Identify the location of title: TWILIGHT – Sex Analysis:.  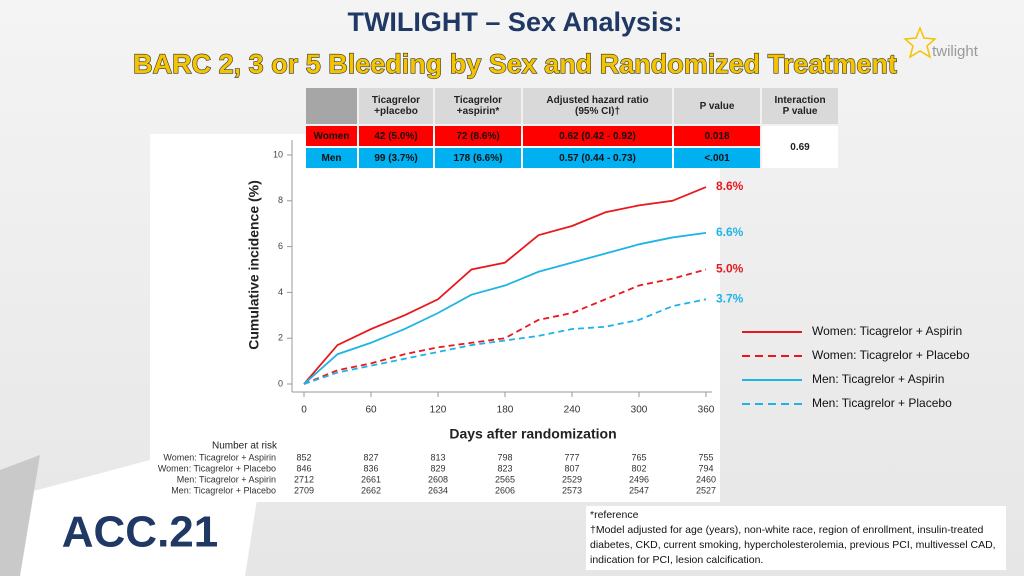
(514, 22).